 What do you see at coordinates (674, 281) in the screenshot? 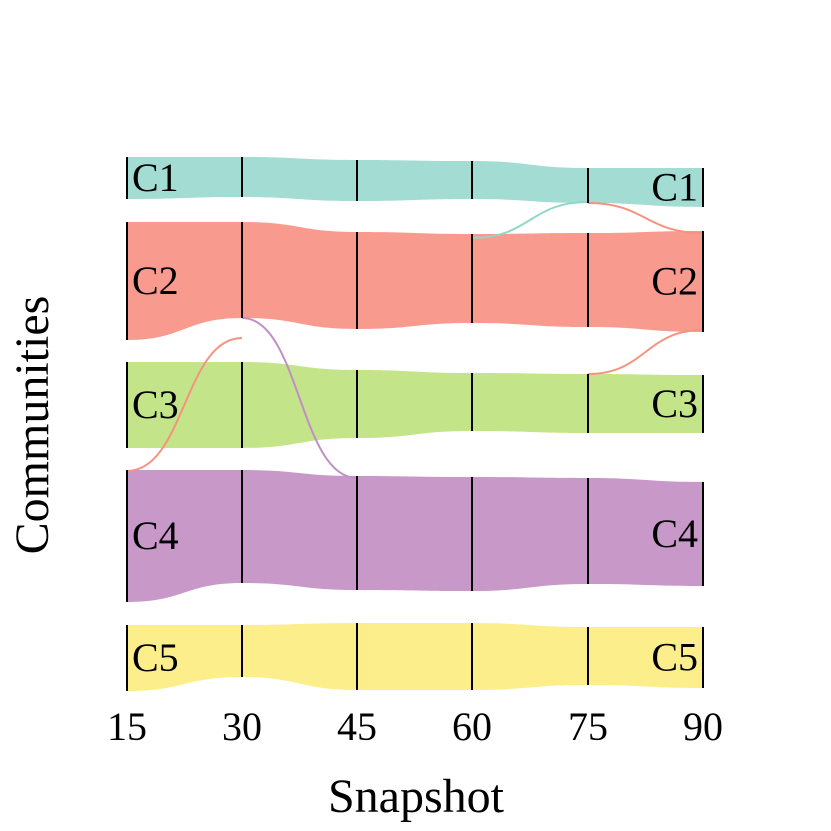
I see `community-label-right: C2` at bounding box center [674, 281].